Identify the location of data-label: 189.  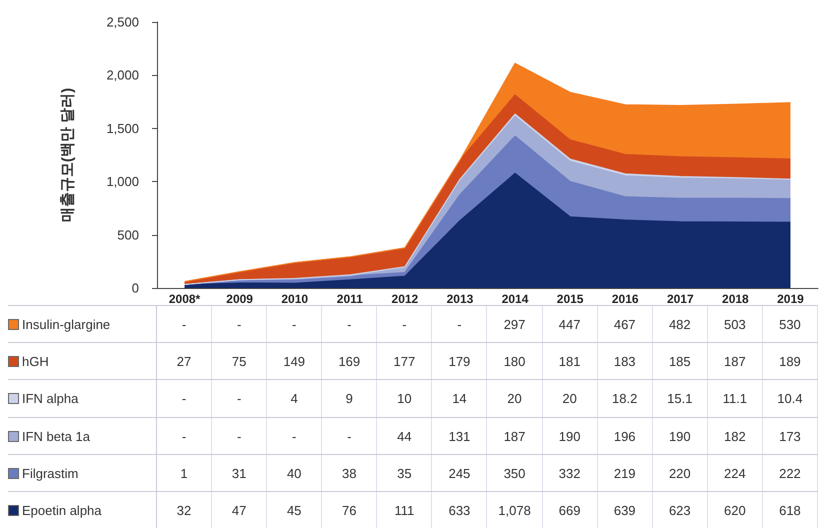
(790, 361).